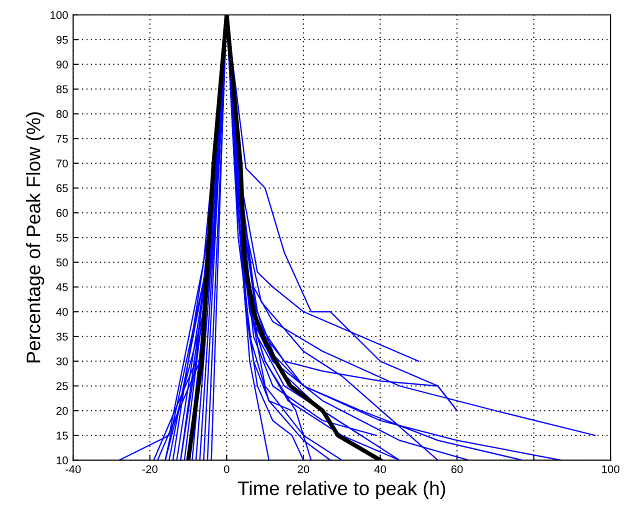 This screenshot has width=636, height=513. What do you see at coordinates (62, 213) in the screenshot?
I see `y-tick-label: 60` at bounding box center [62, 213].